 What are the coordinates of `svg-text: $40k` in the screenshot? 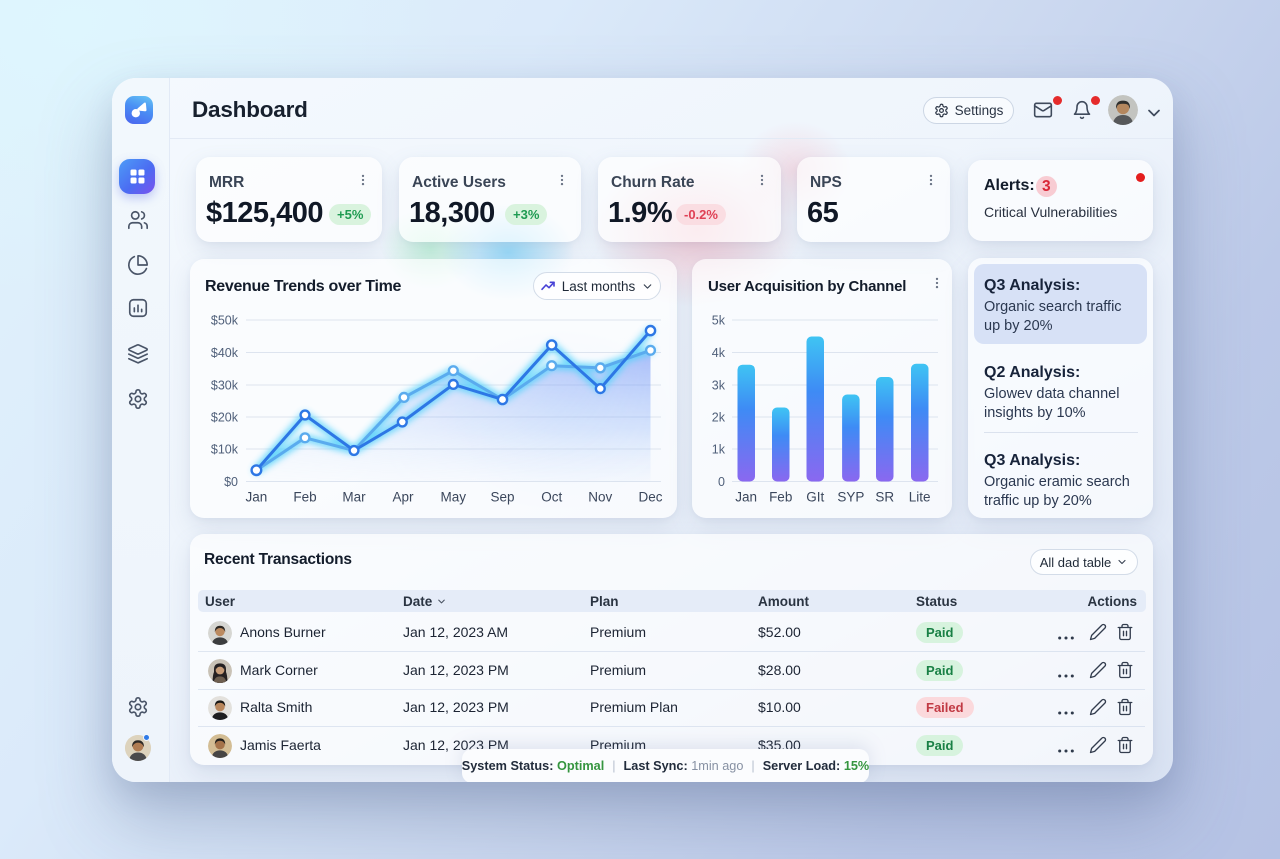 It's located at (225, 353).